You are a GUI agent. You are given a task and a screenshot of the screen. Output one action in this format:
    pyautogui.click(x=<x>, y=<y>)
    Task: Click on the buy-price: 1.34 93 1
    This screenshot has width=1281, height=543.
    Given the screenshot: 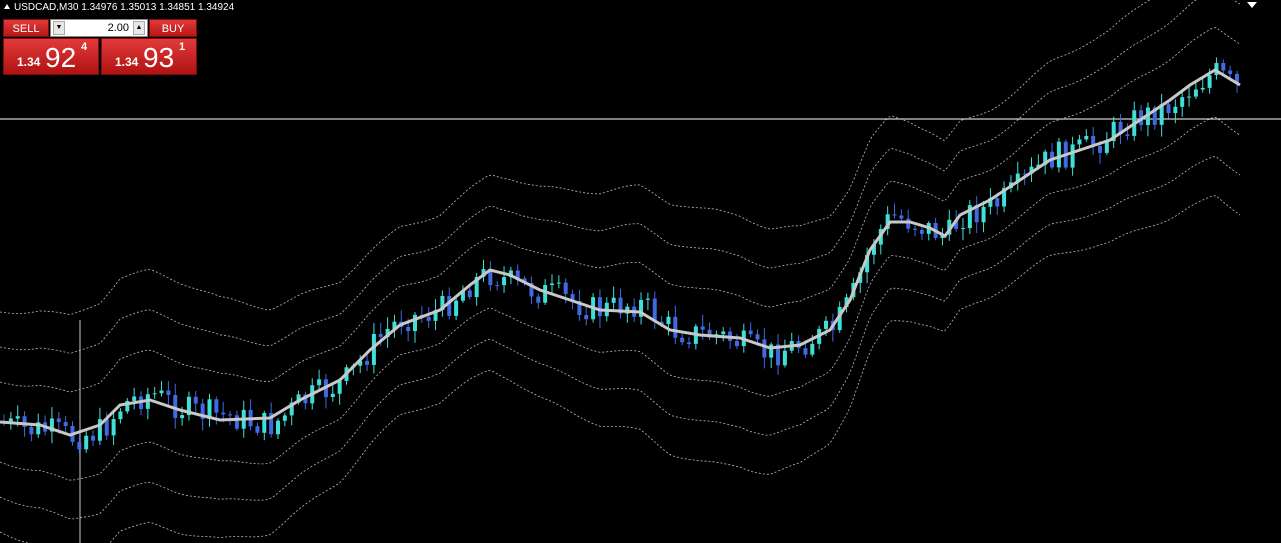 What is the action you would take?
    pyautogui.click(x=149, y=56)
    